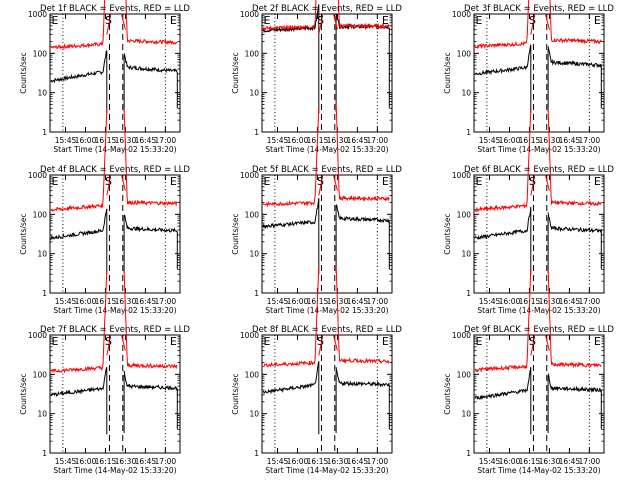 The height and width of the screenshot is (485, 640). I want to click on chart-title: Det 1f BLACK = Events, RED = LLD, so click(115, 9).